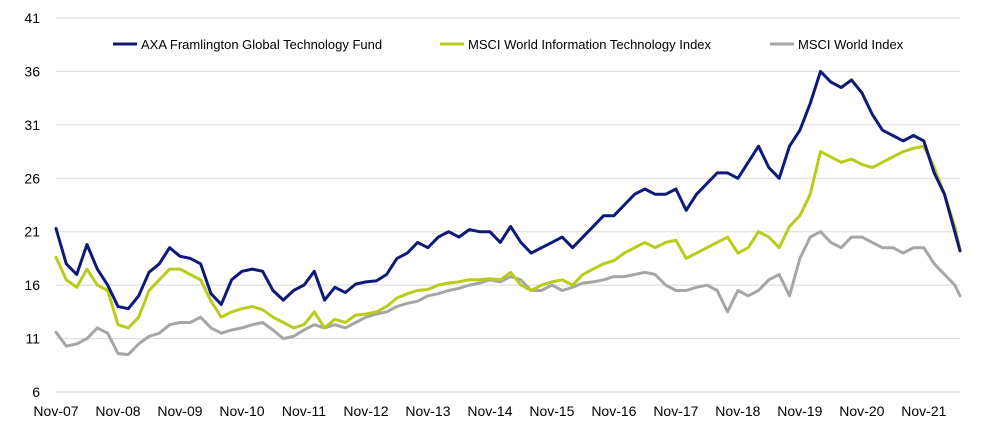  I want to click on x-tick-label: Nov-14, so click(489, 411).